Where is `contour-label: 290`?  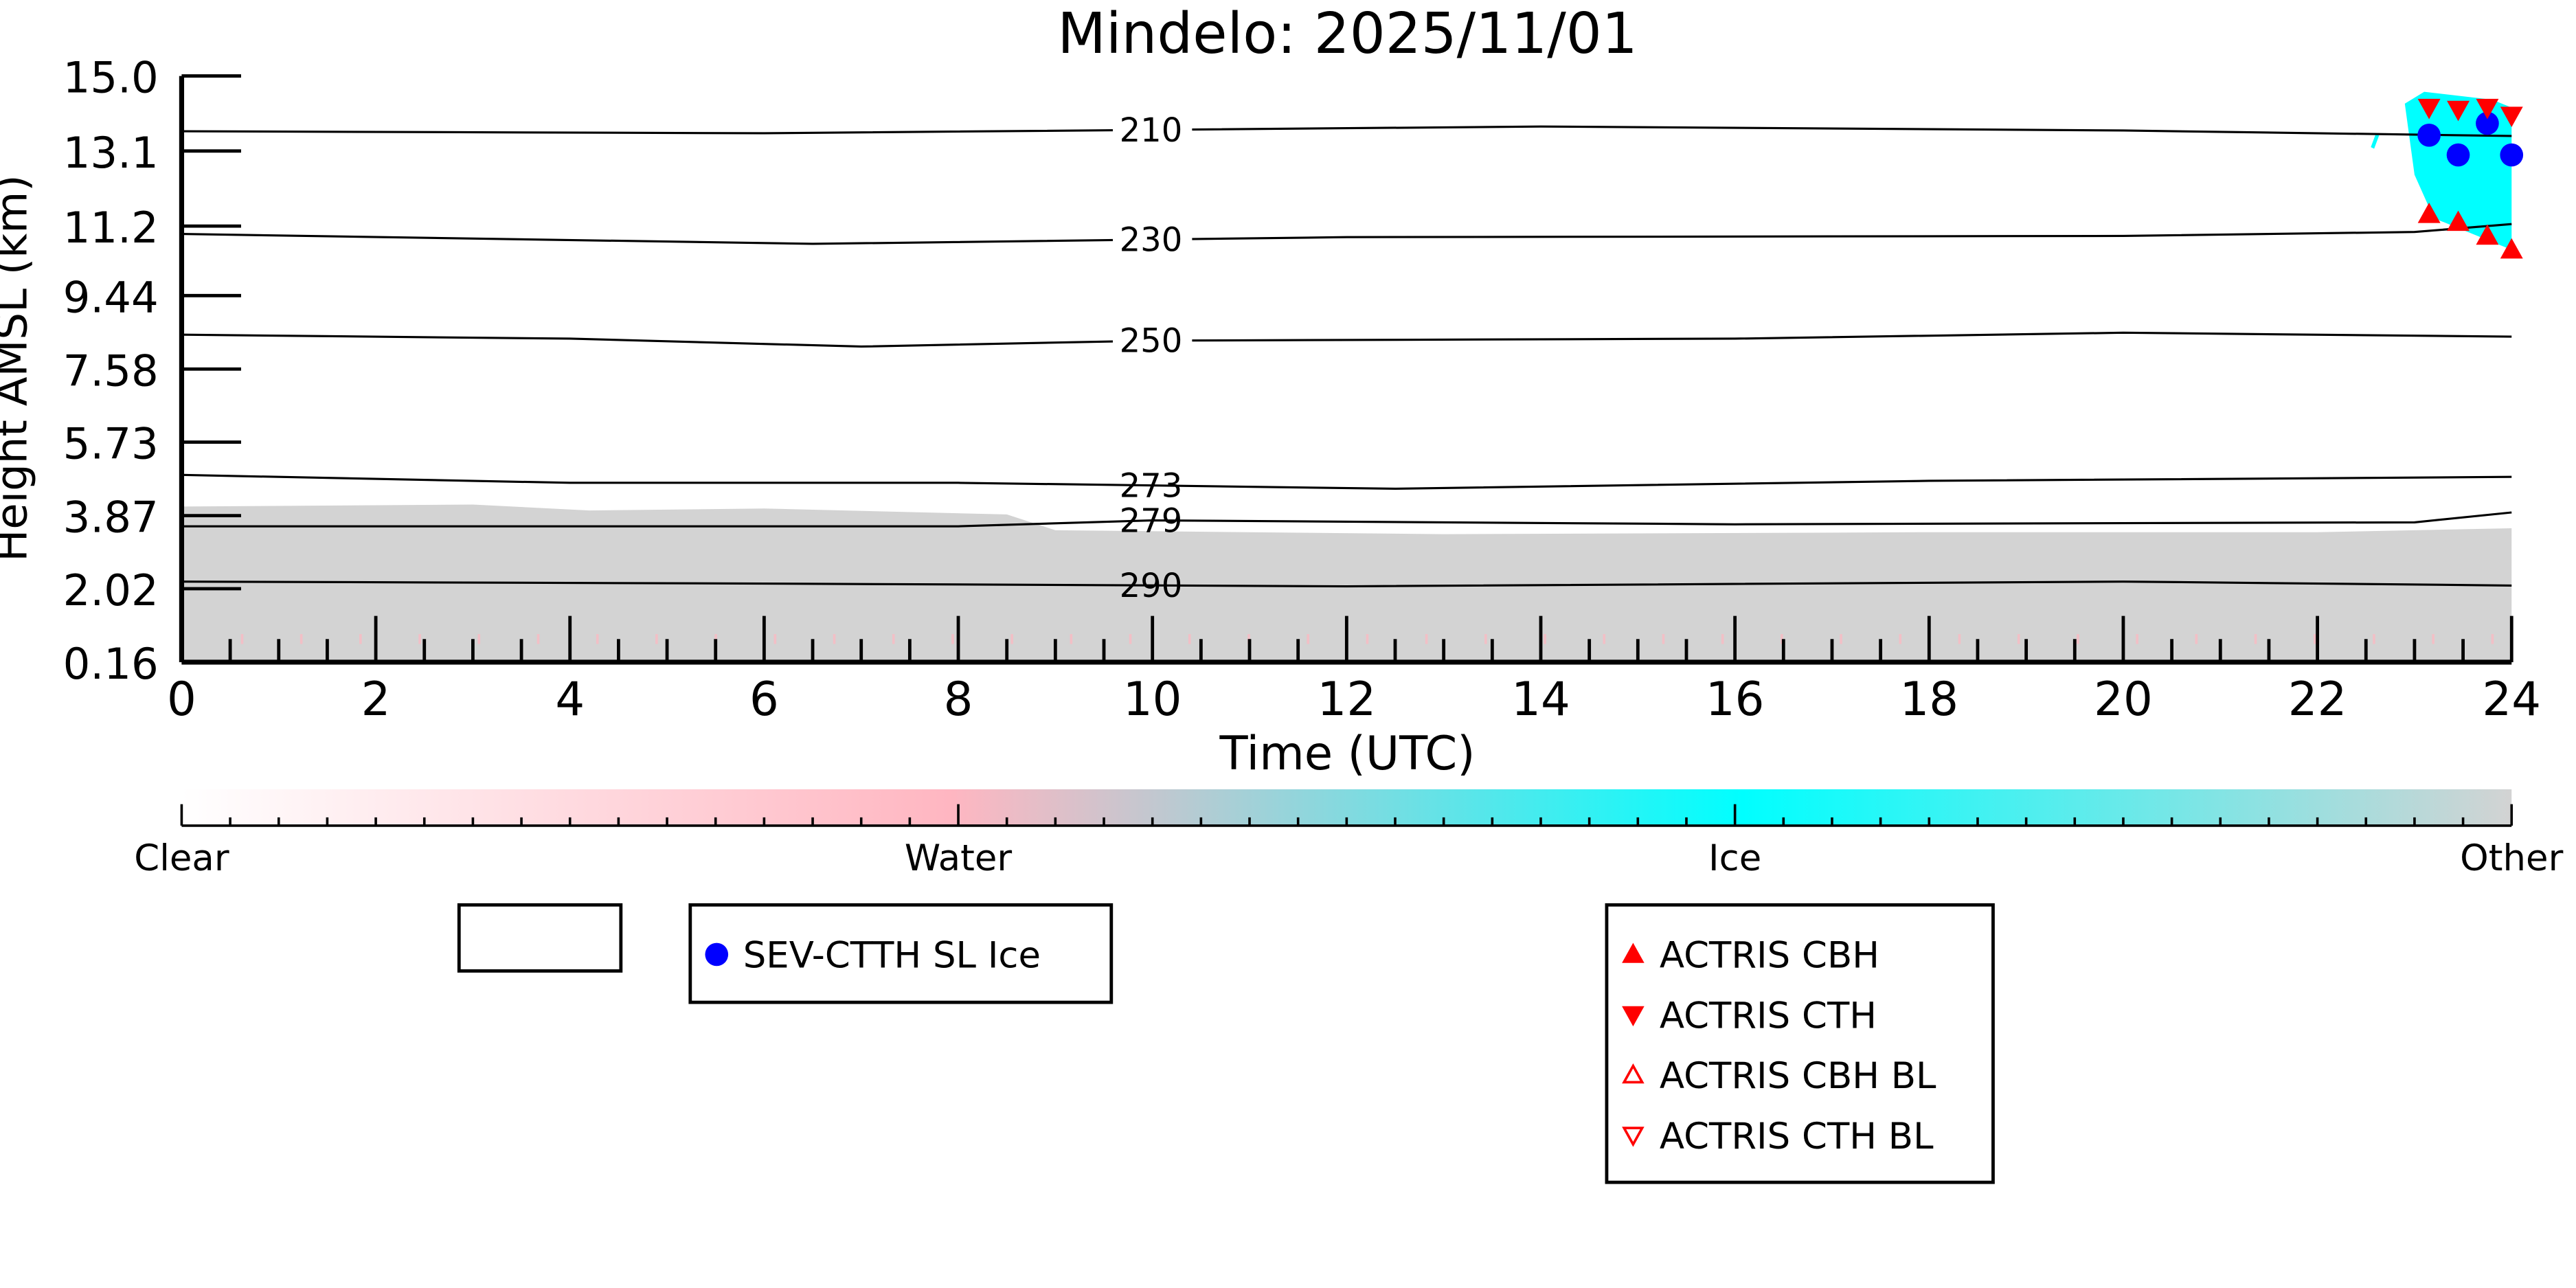 contour-label: 290 is located at coordinates (1151, 586).